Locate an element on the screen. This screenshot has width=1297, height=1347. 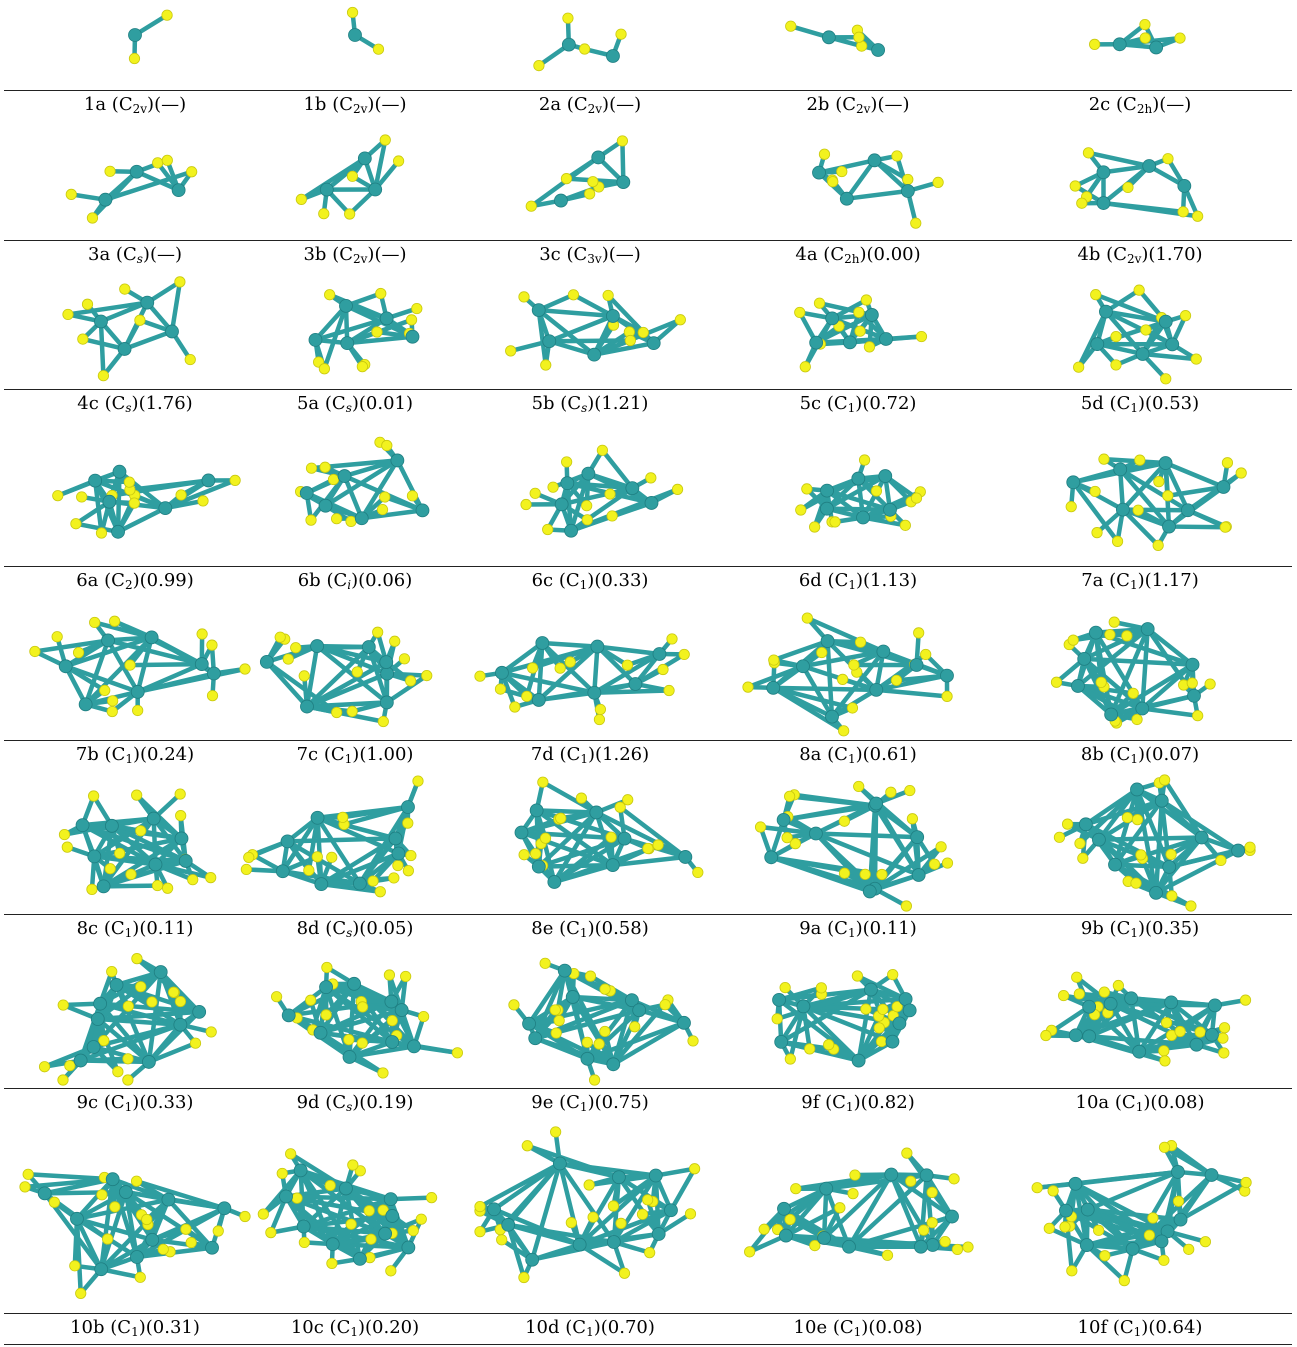
cluster-structure-3b is located at coordinates (355, 181).